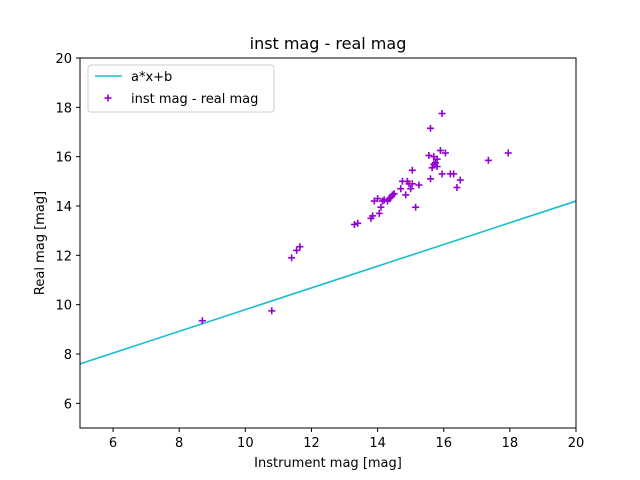 The width and height of the screenshot is (640, 480). What do you see at coordinates (328, 463) in the screenshot?
I see `x-axis-label: Instrument mag [mag]` at bounding box center [328, 463].